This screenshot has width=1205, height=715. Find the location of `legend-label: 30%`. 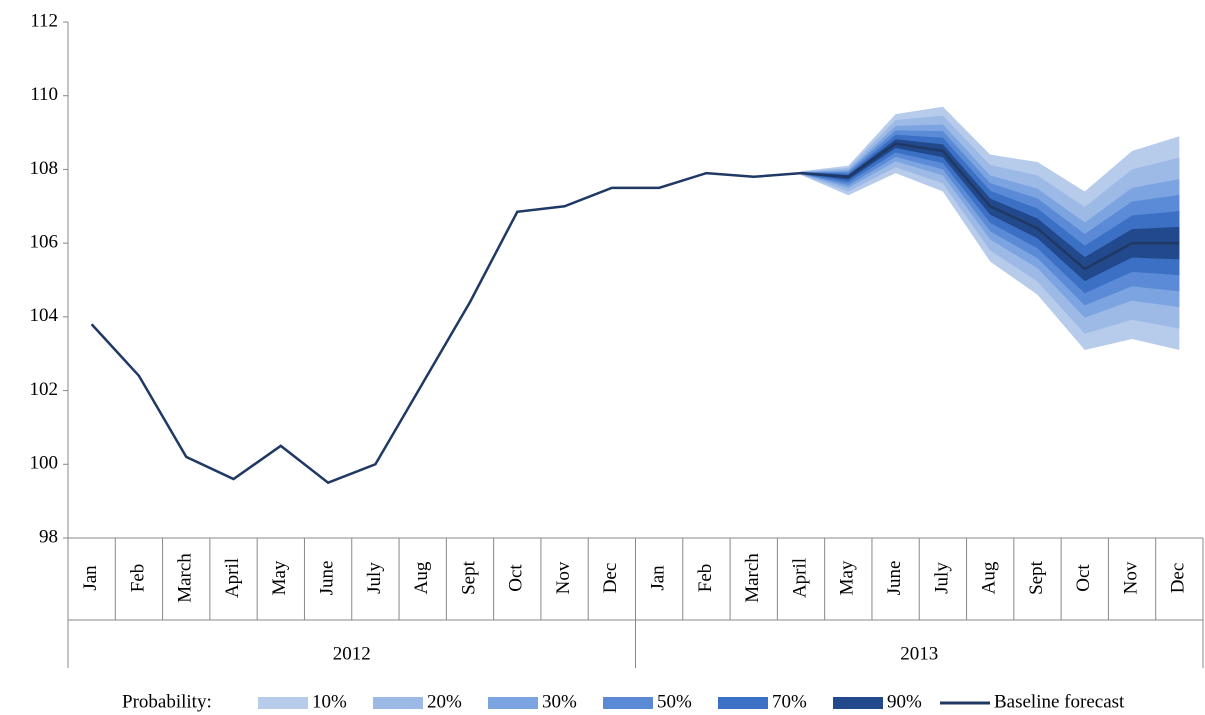

legend-label: 30% is located at coordinates (559, 701).